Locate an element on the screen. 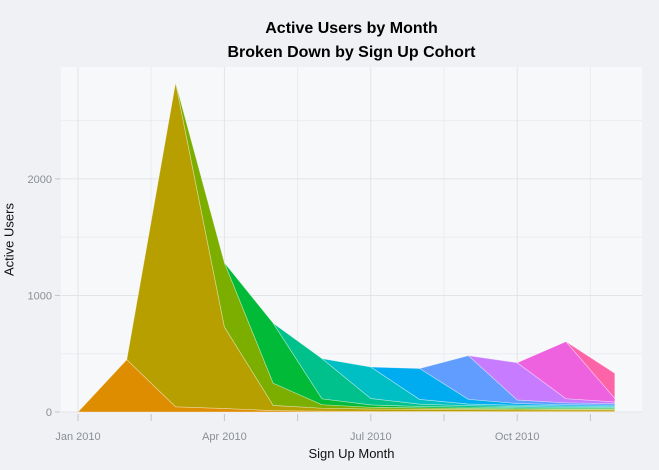 The width and height of the screenshot is (659, 470). x-tick-label: Jul 2010 is located at coordinates (371, 437).